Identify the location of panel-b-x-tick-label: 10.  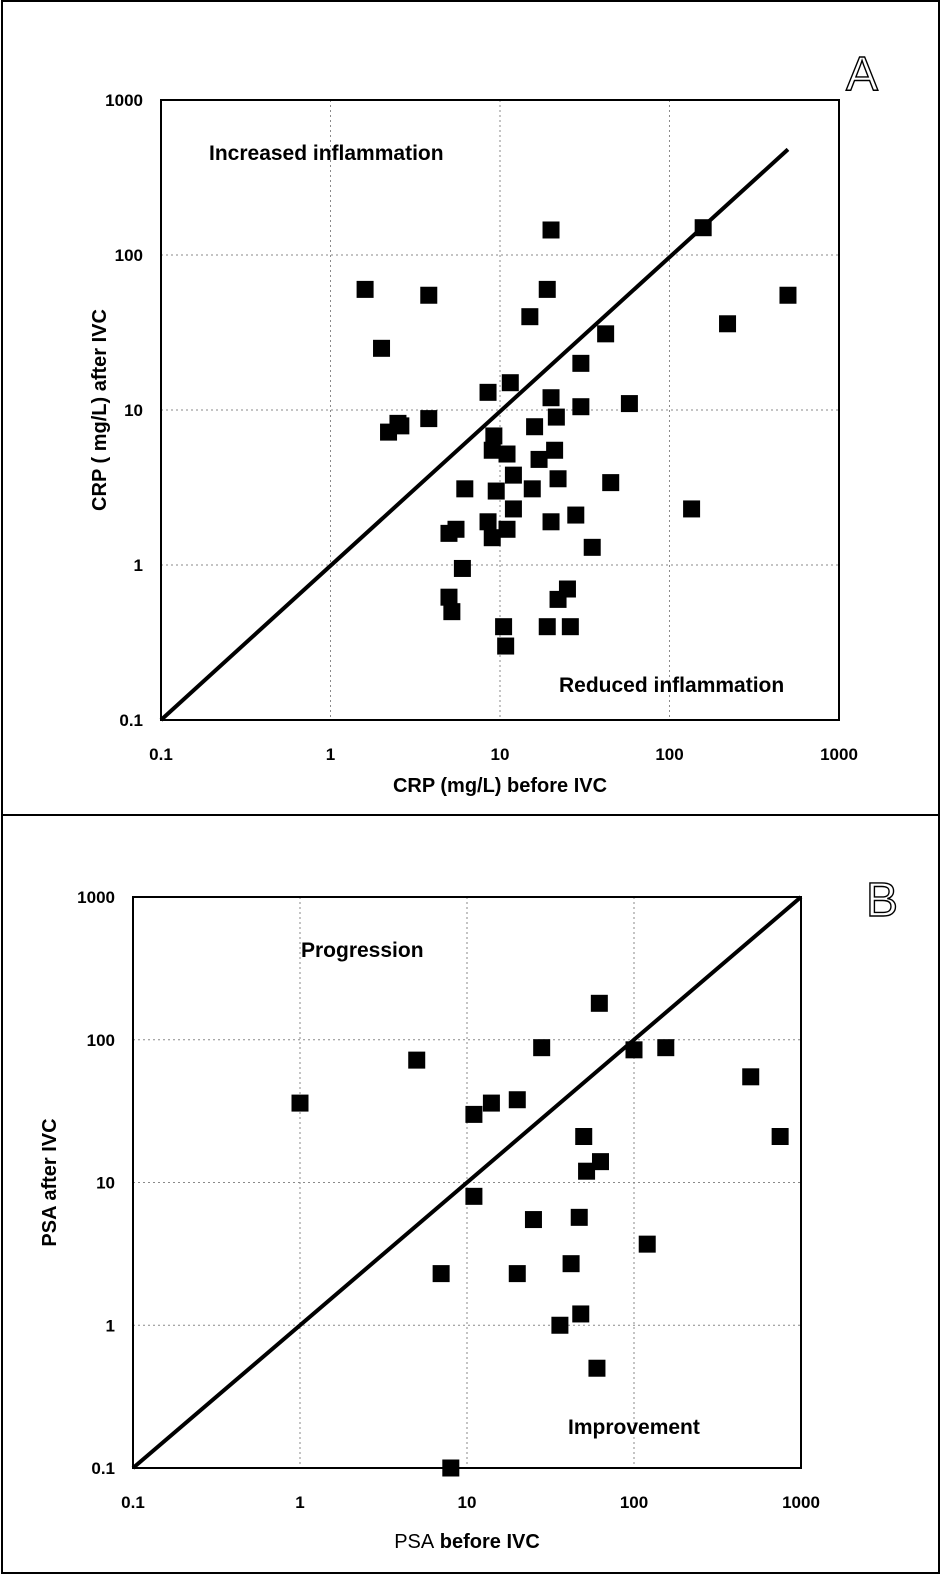
(467, 1502).